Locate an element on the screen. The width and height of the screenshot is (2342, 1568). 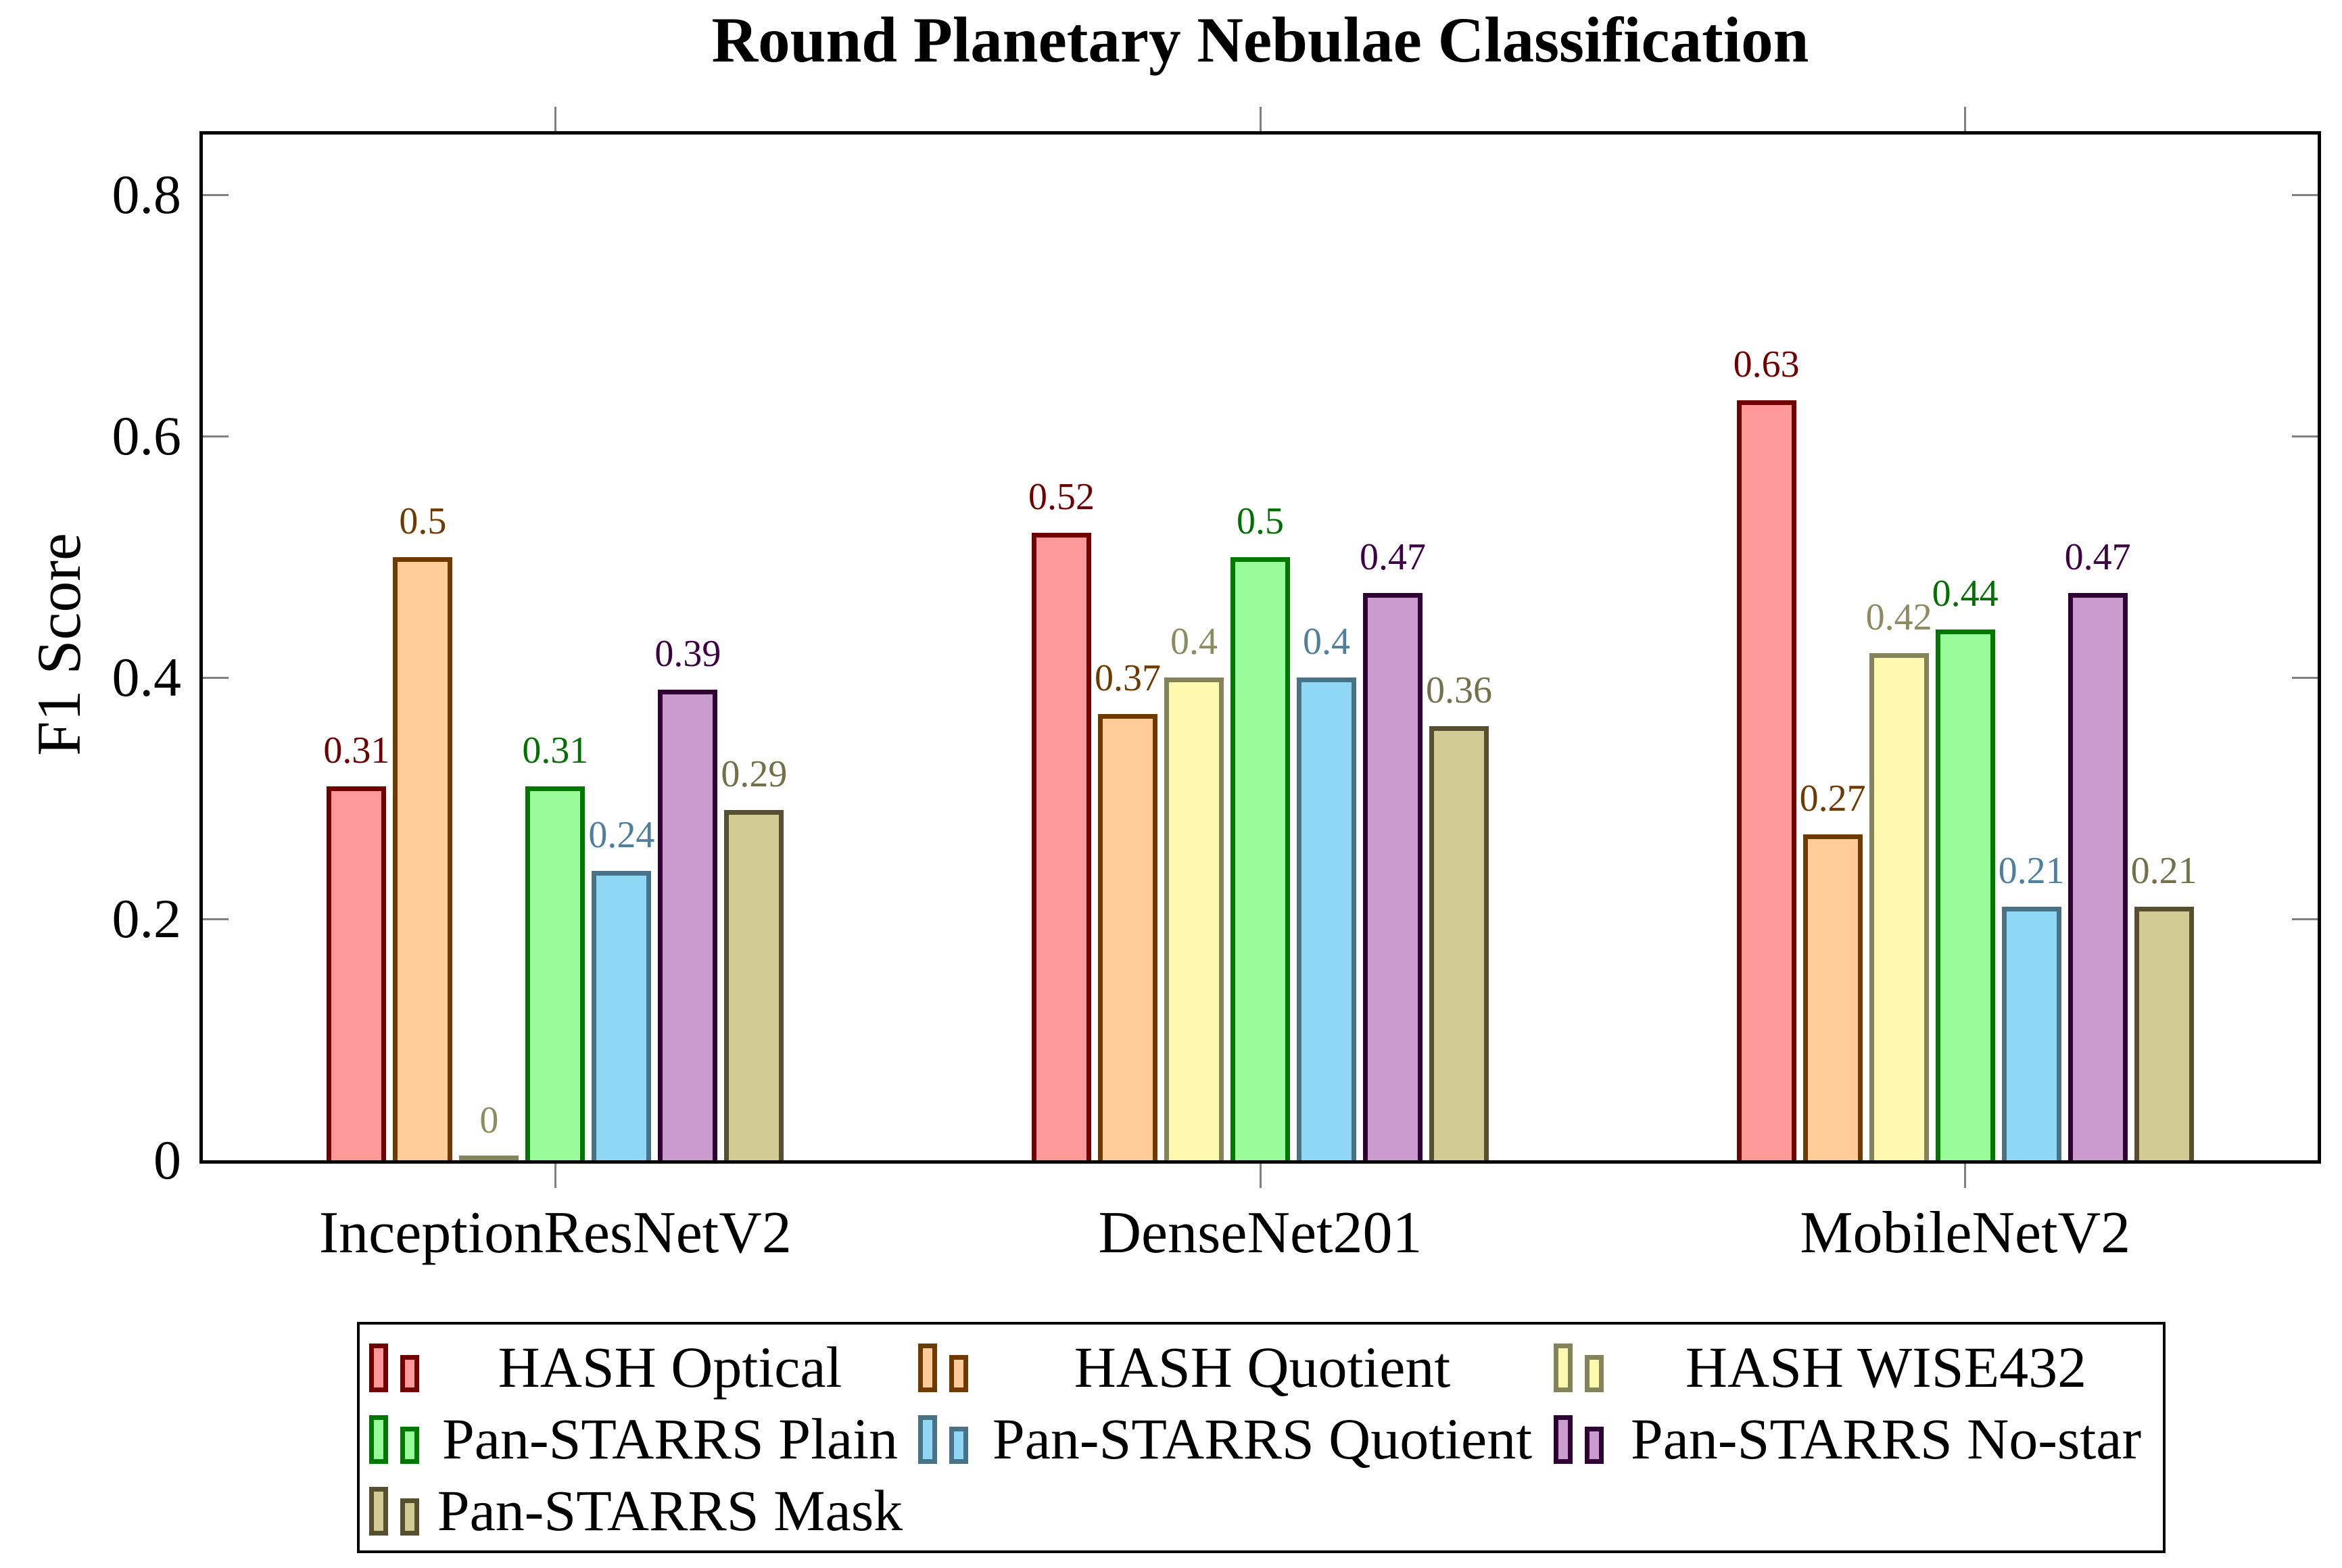
bar-value-label: 0.29 is located at coordinates (755, 774).